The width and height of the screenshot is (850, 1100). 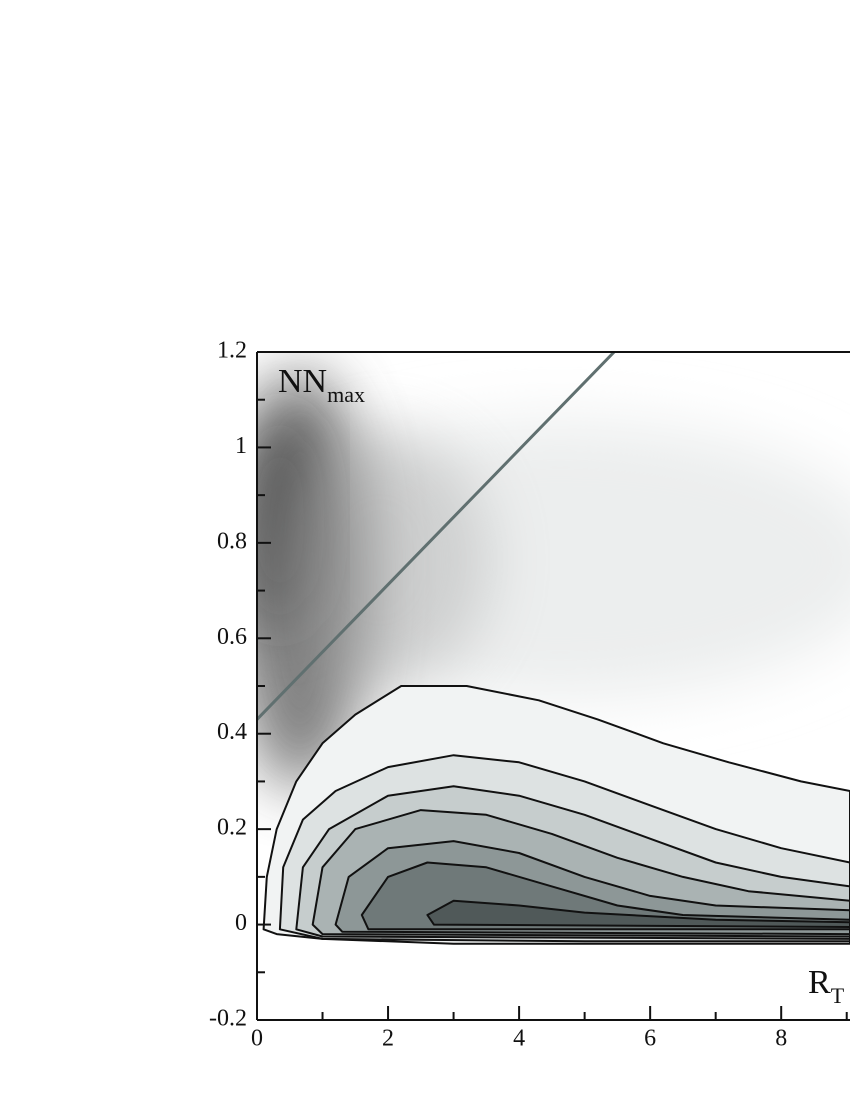 What do you see at coordinates (650, 1039) in the screenshot?
I see `x-tick-label: 6` at bounding box center [650, 1039].